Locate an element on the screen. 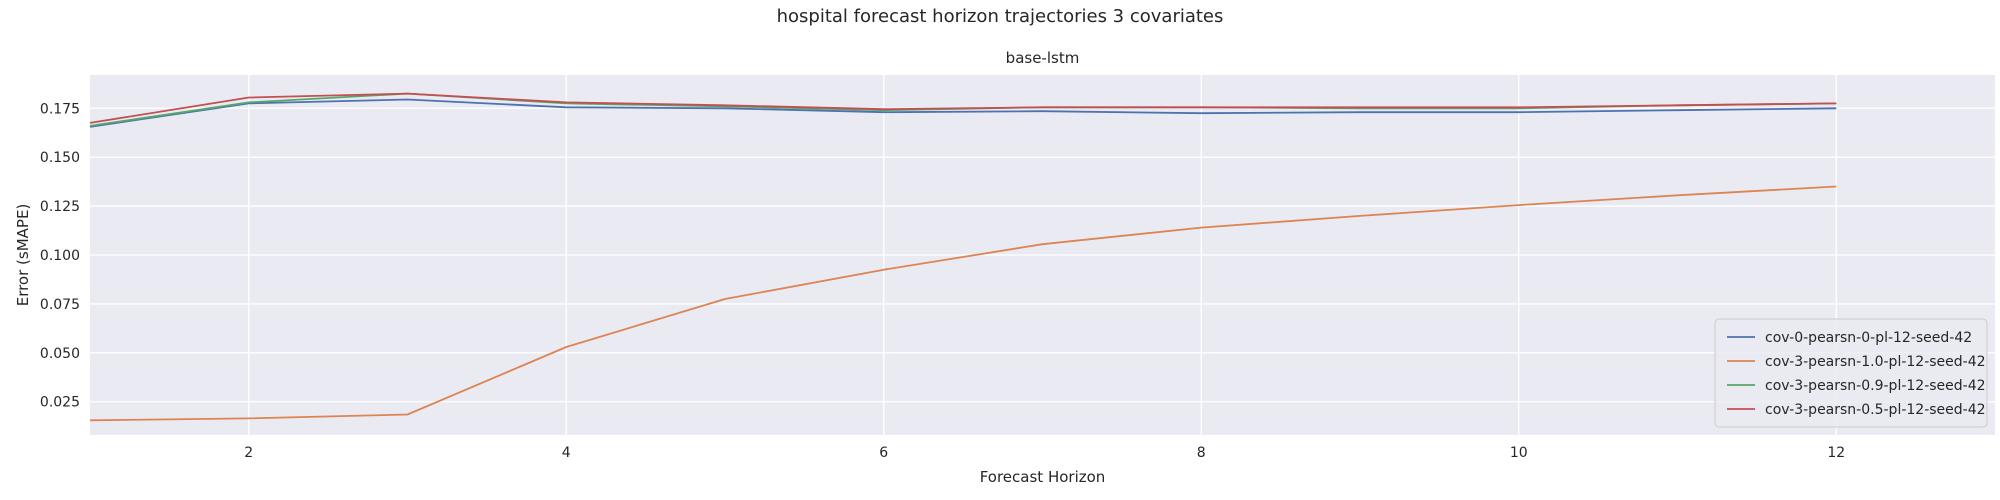 The width and height of the screenshot is (2000, 500). y-tick-label: 0.100 is located at coordinates (60, 256).